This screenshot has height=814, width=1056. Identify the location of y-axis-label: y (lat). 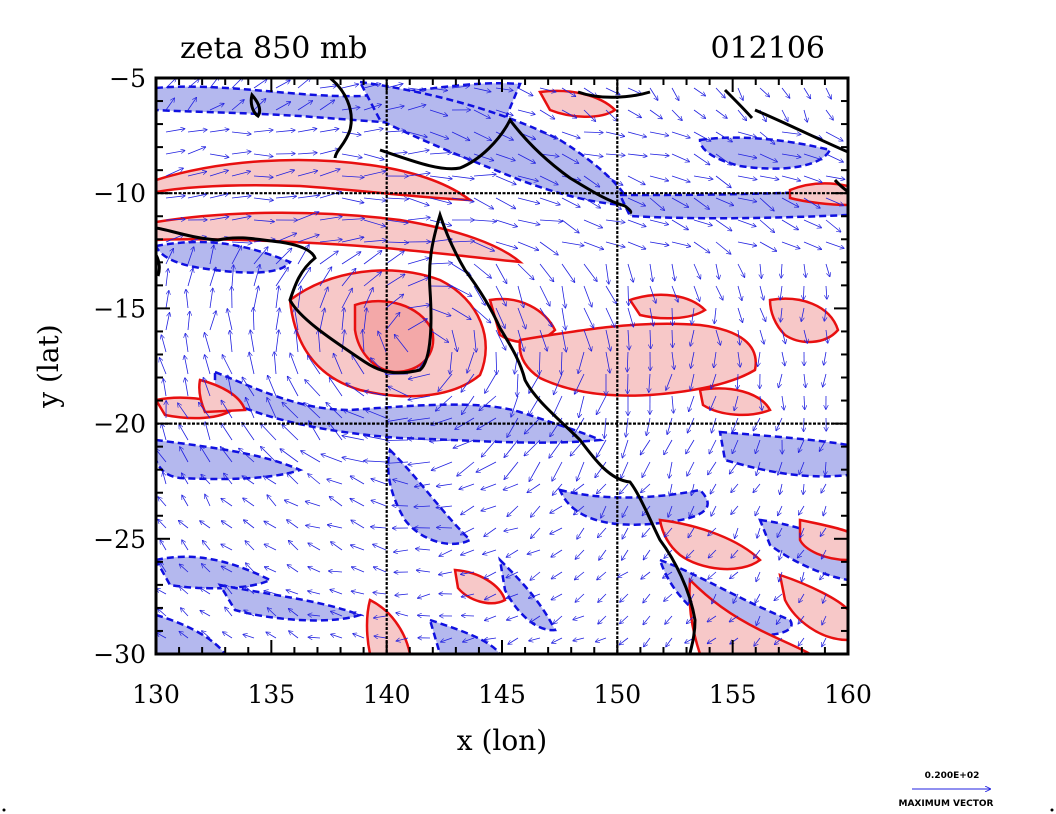
(48, 366).